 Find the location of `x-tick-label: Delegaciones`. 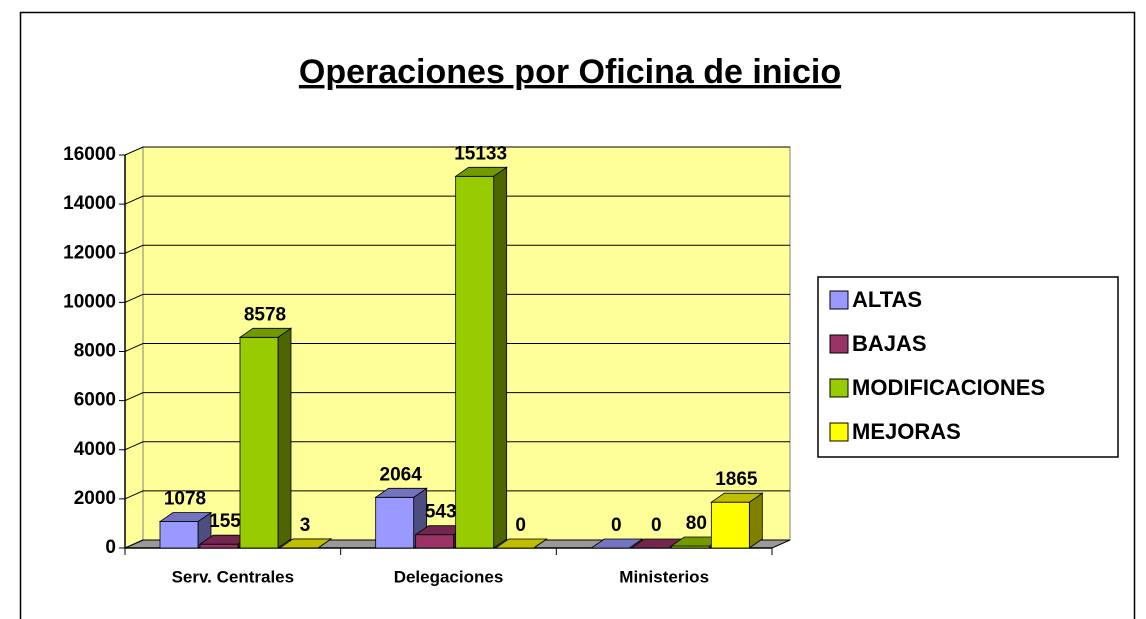

x-tick-label: Delegaciones is located at coordinates (449, 576).